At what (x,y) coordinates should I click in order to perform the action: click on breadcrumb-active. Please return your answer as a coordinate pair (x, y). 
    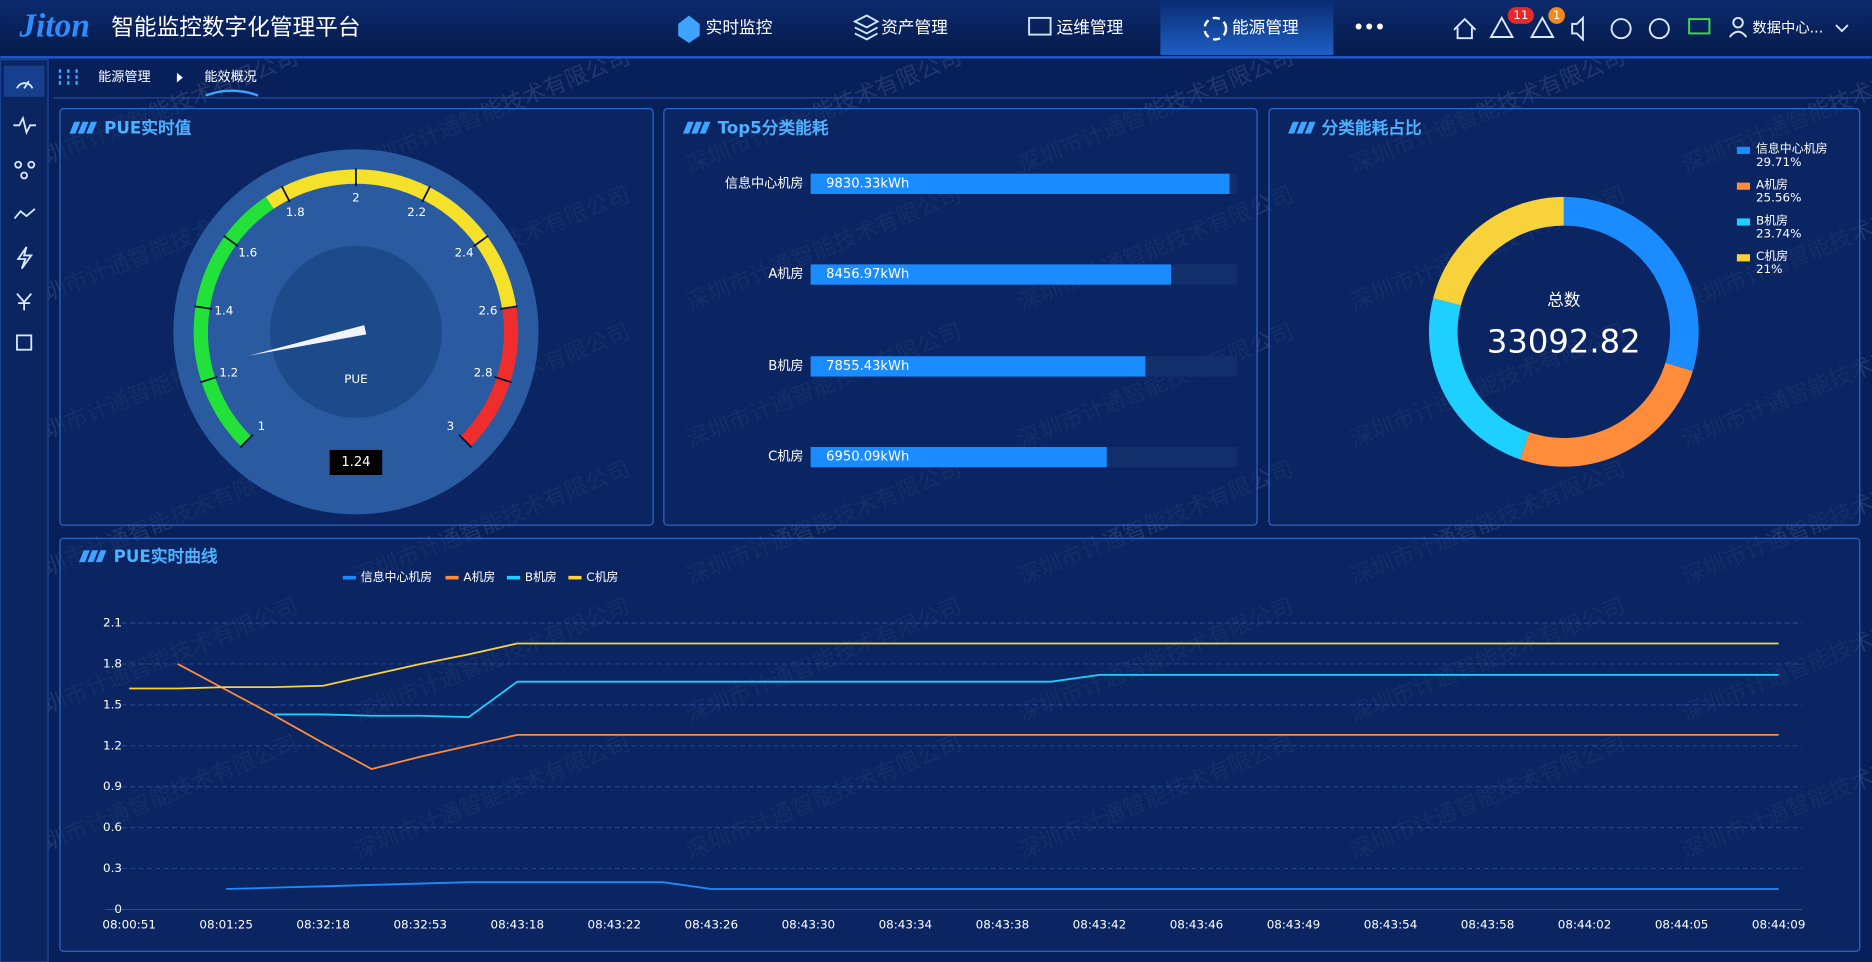
    Looking at the image, I should click on (232, 93).